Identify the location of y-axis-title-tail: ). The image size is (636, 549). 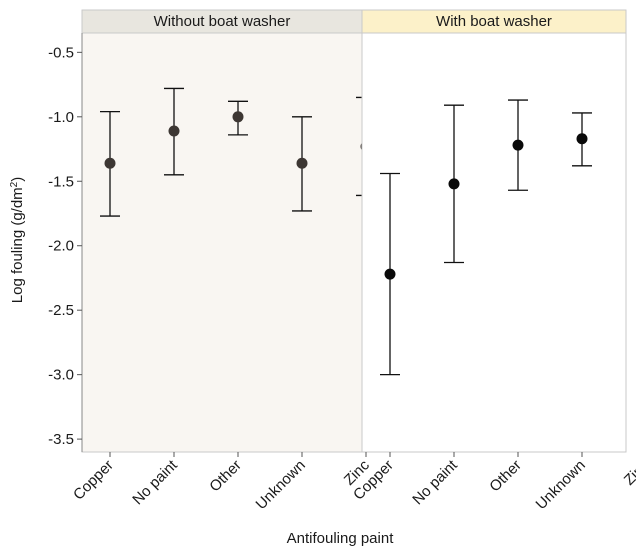
(17, 179).